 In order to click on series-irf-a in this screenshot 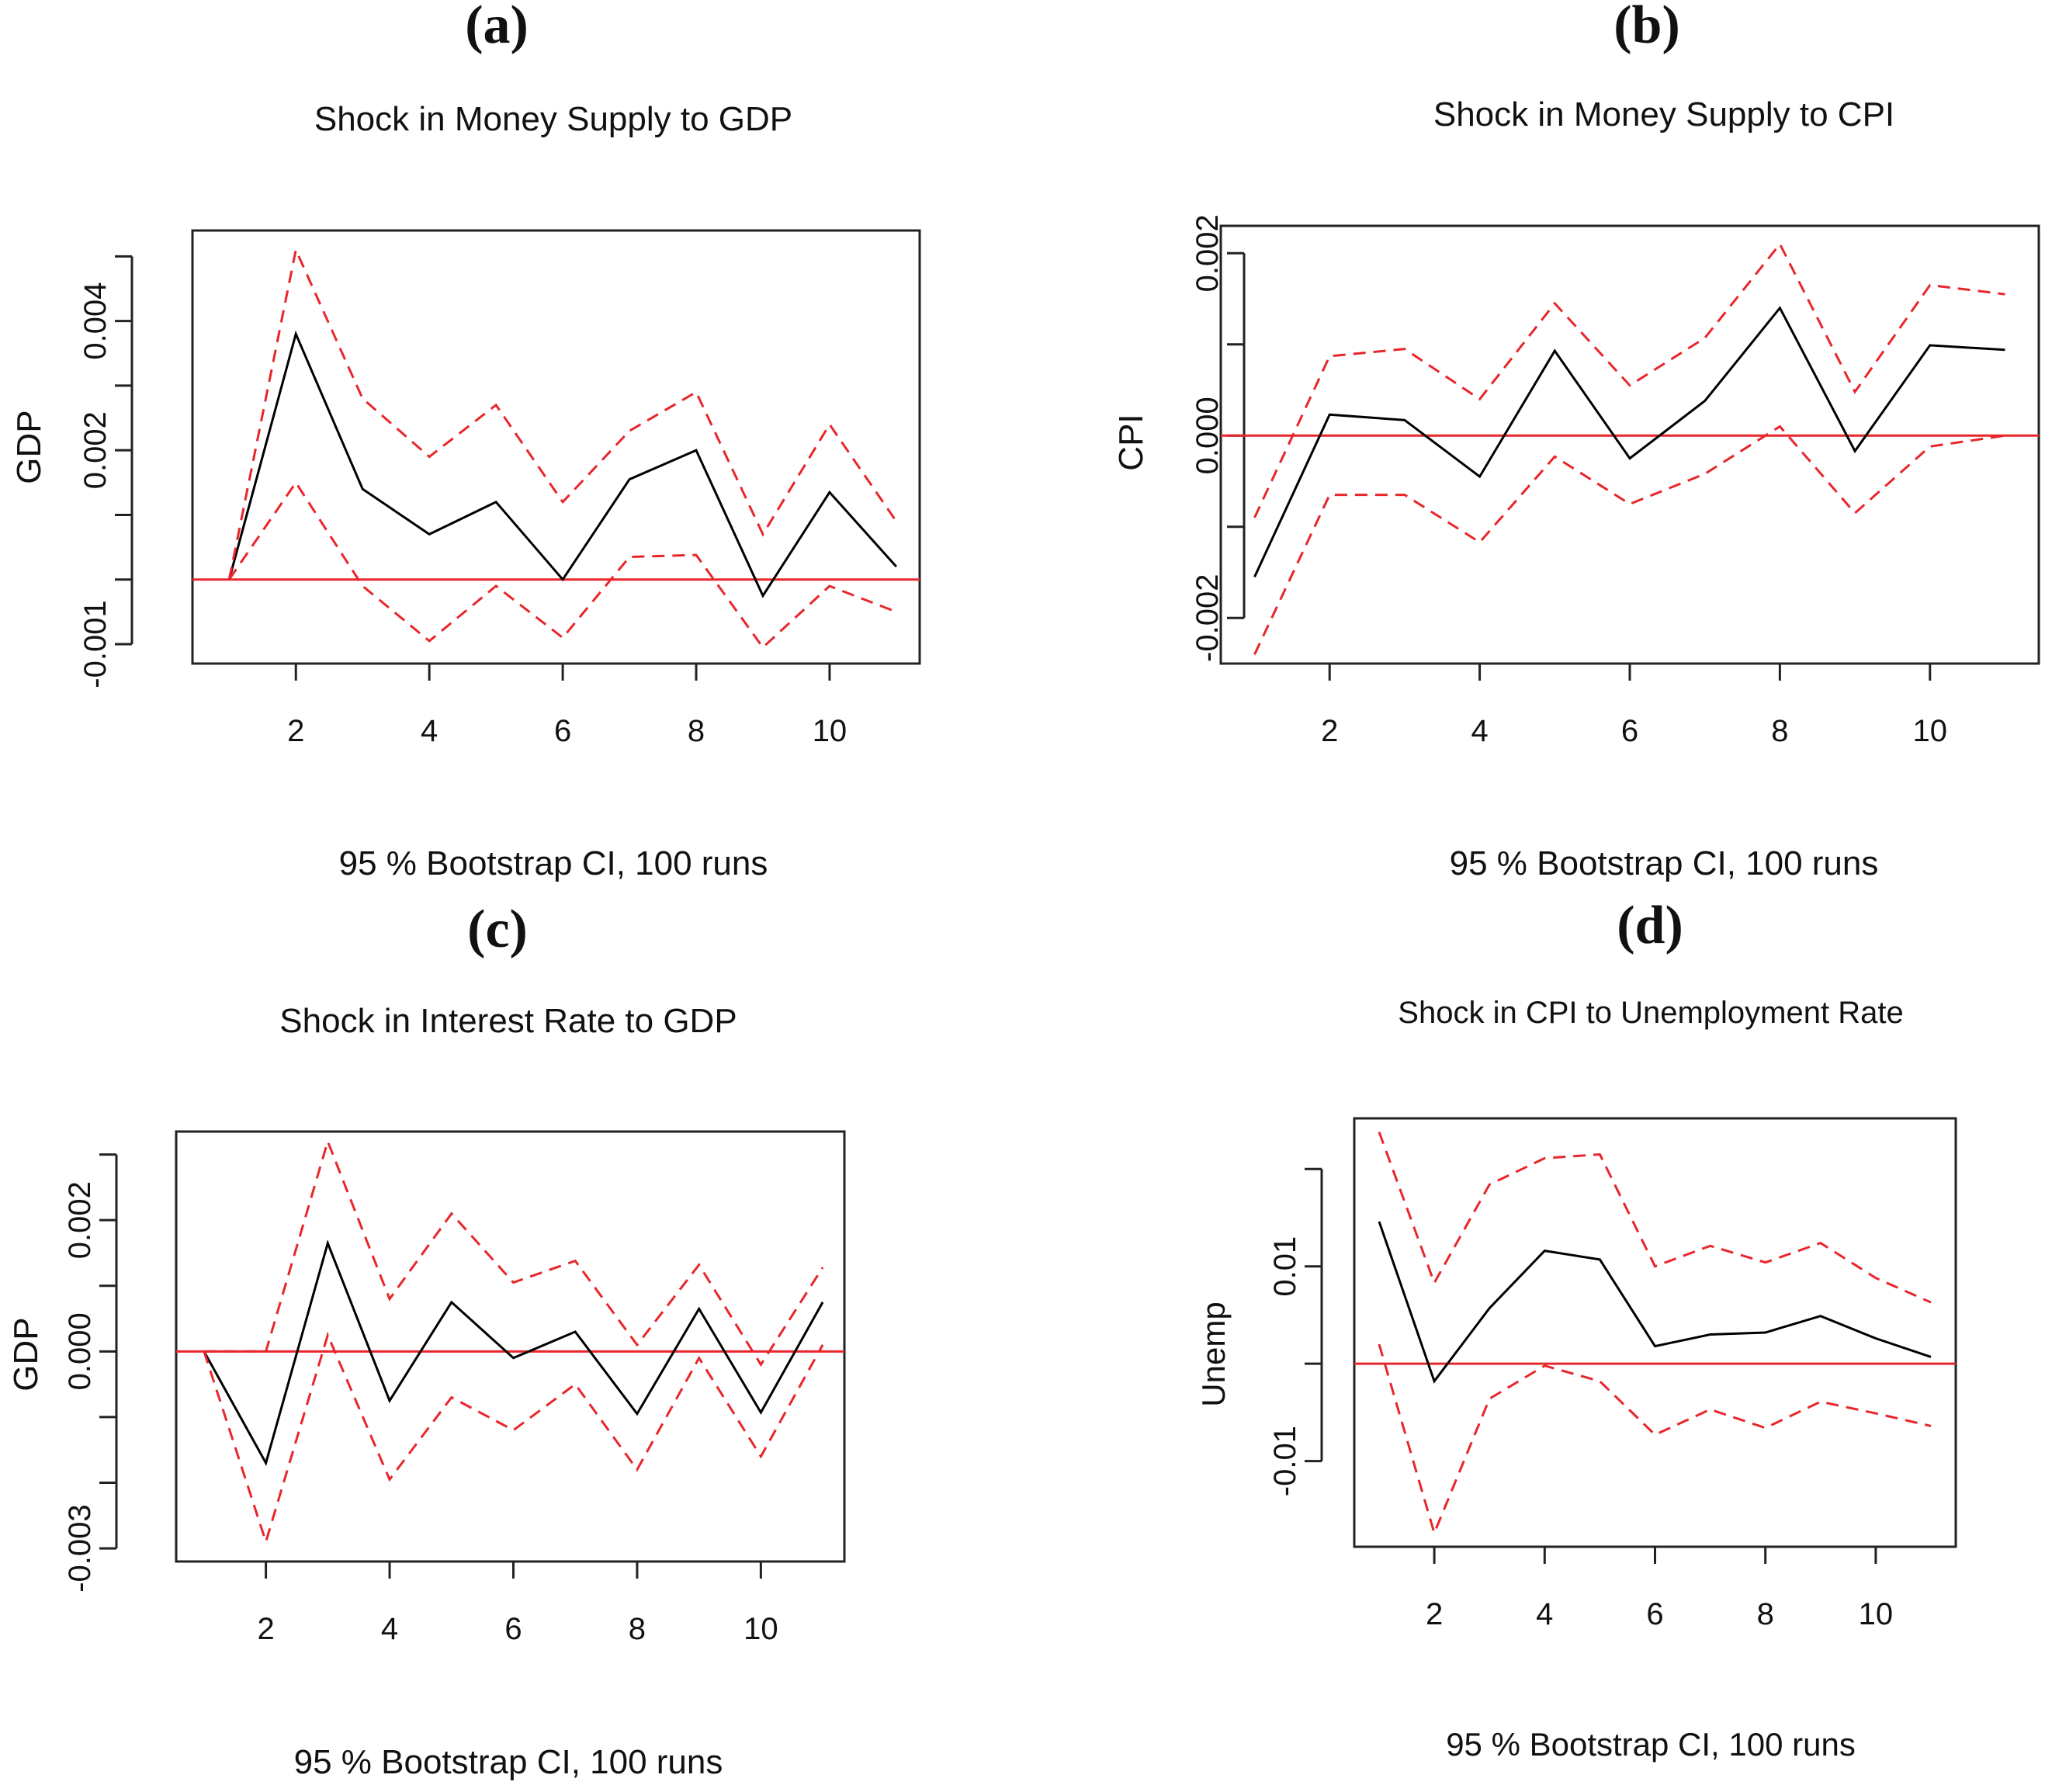, I will do `click(563, 464)`.